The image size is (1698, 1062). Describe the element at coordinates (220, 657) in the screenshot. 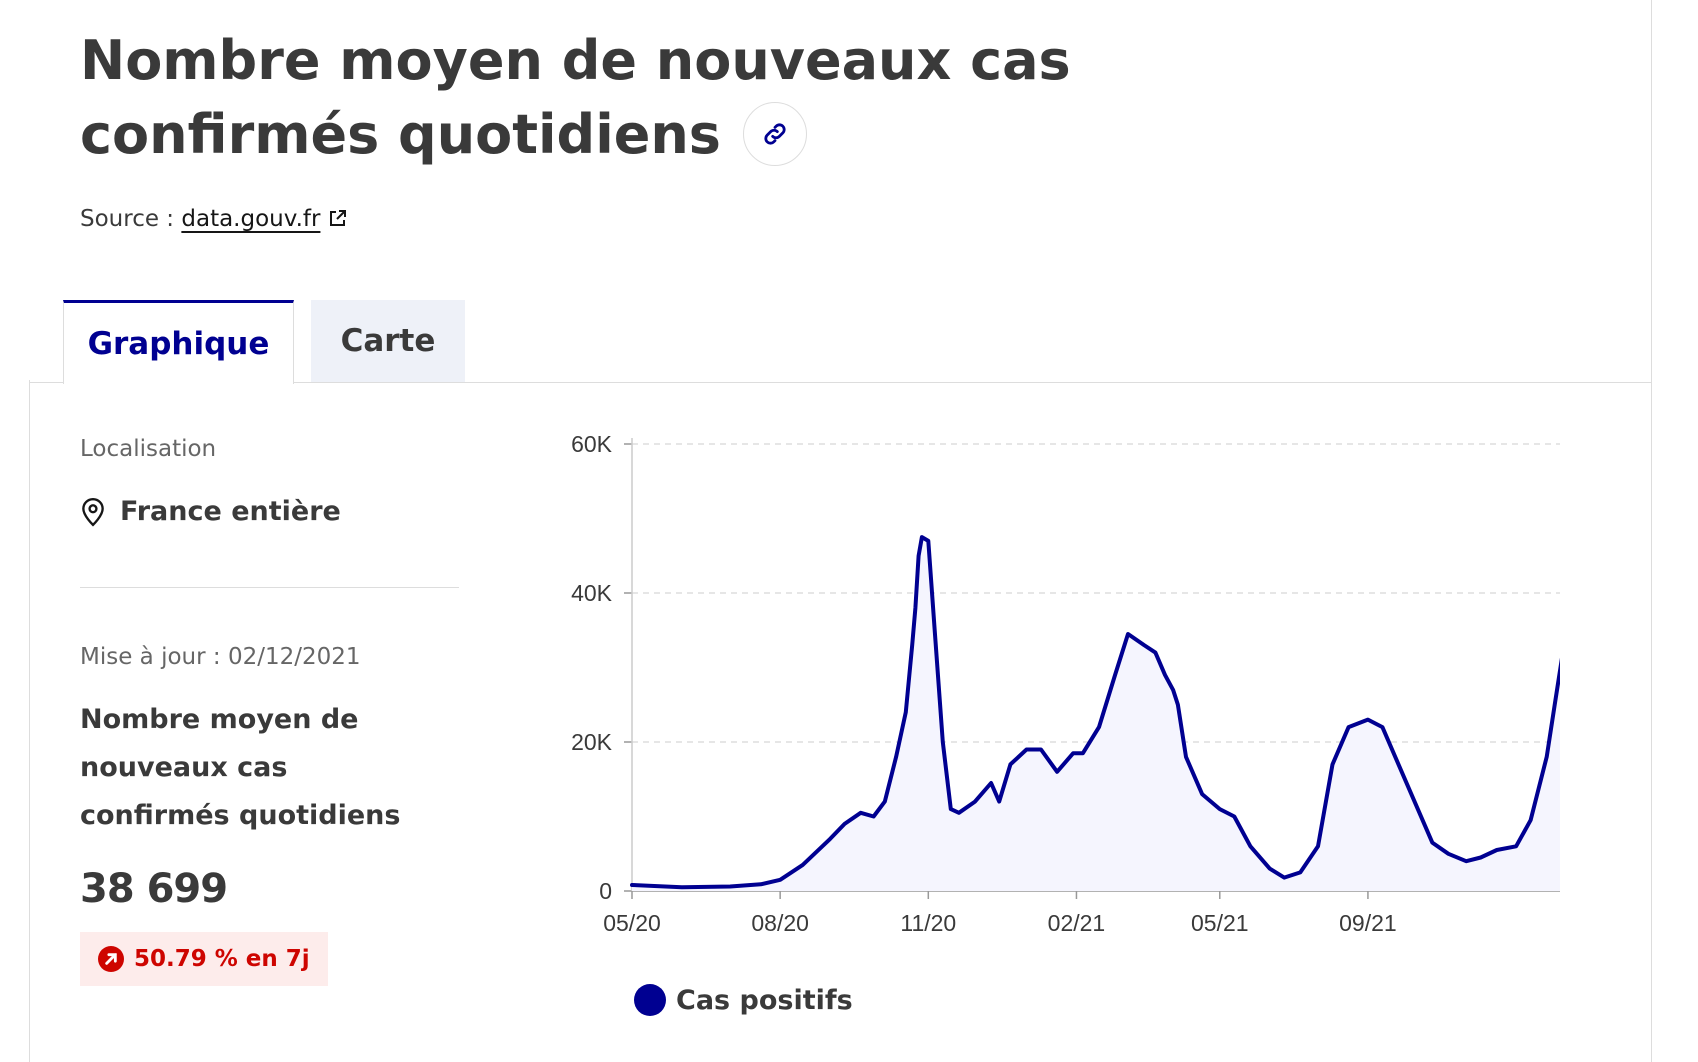

I see `update-date: Mise à jour : 02/12/2021` at that location.